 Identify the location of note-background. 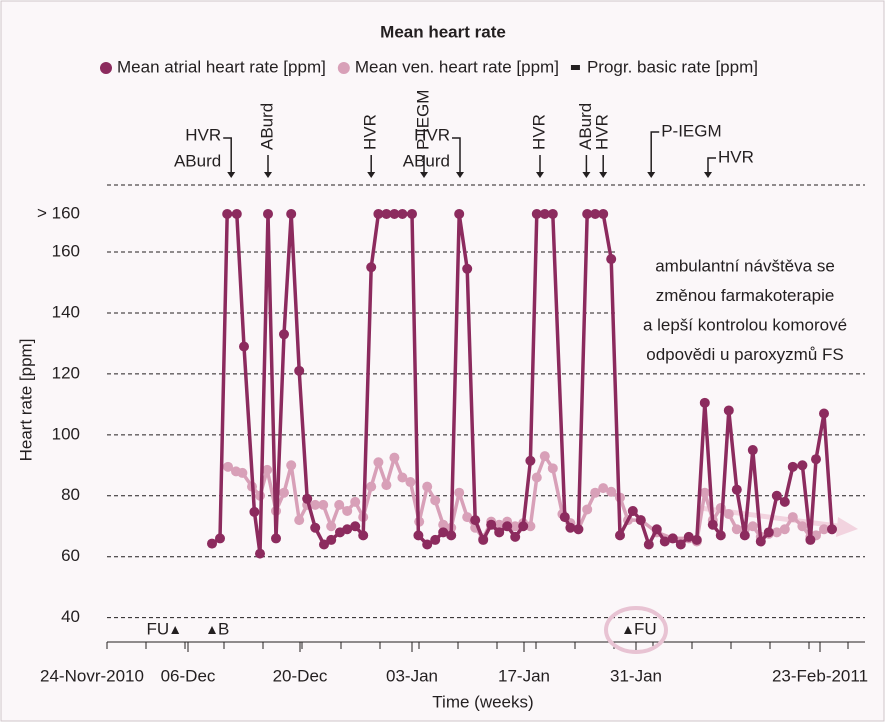
(743, 311).